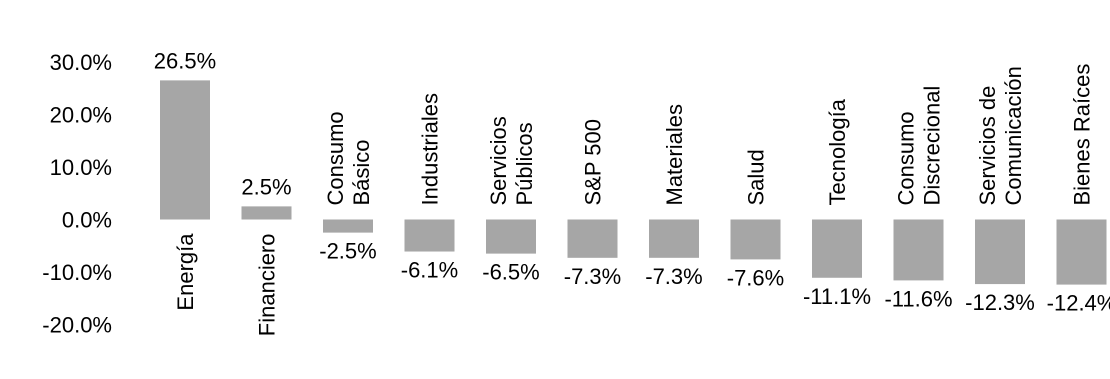 The width and height of the screenshot is (1110, 379). What do you see at coordinates (1000, 302) in the screenshot?
I see `data-label: -12.3%` at bounding box center [1000, 302].